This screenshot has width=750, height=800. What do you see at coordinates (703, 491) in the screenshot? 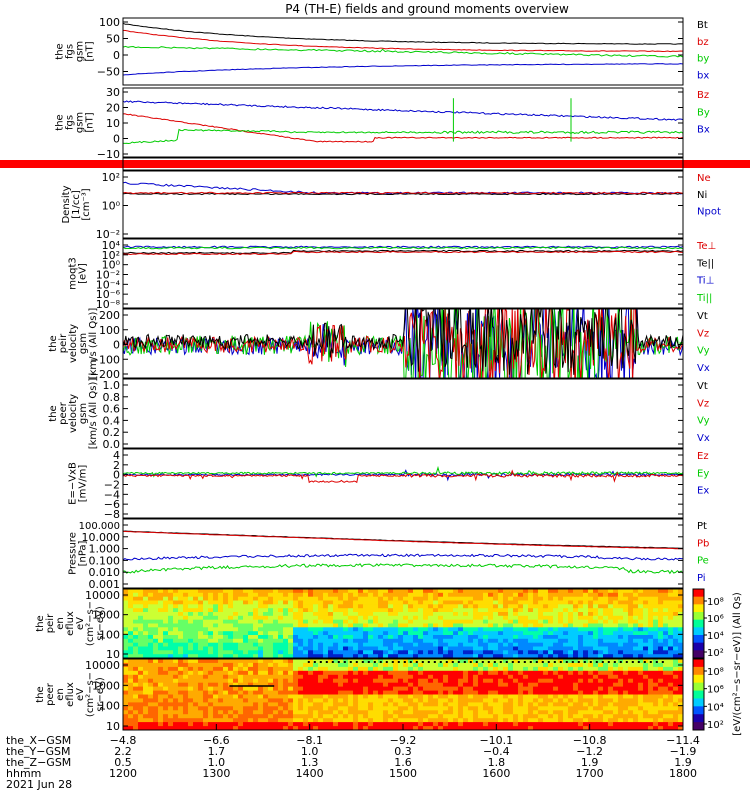
I see `legend-entry-blue: Ex` at bounding box center [703, 491].